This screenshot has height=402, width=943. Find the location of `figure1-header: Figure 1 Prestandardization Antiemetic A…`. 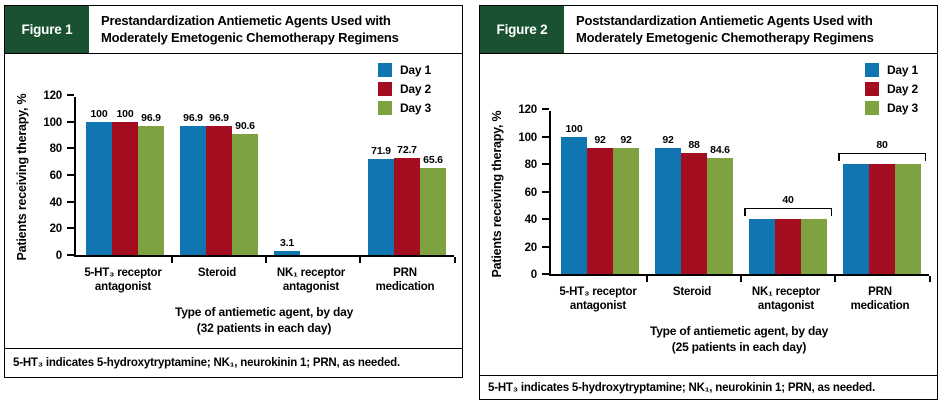

figure1-header: Figure 1 Prestandardization Antiemetic A… is located at coordinates (233, 30).